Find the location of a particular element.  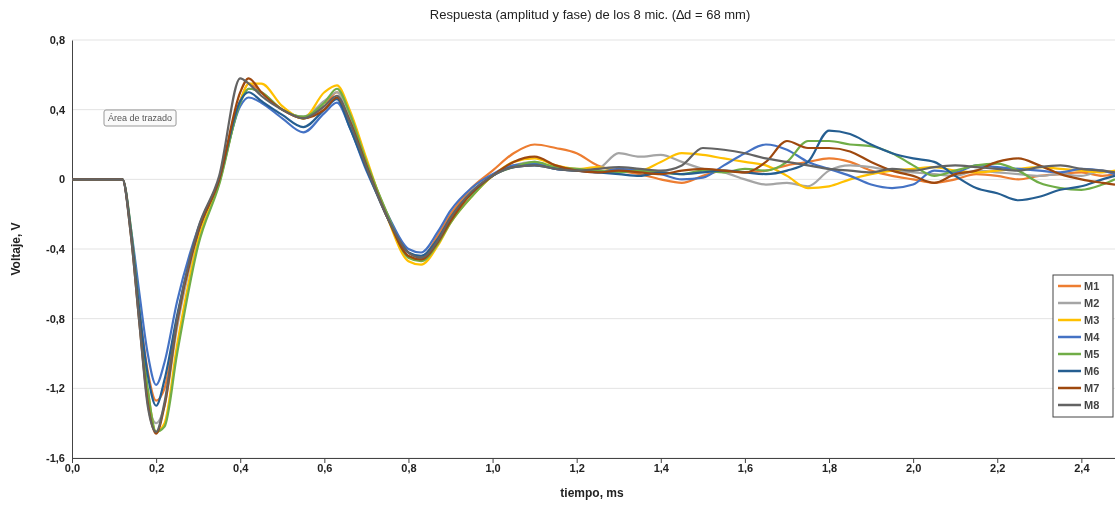

y-tick-label: -0,4 is located at coordinates (56, 249).